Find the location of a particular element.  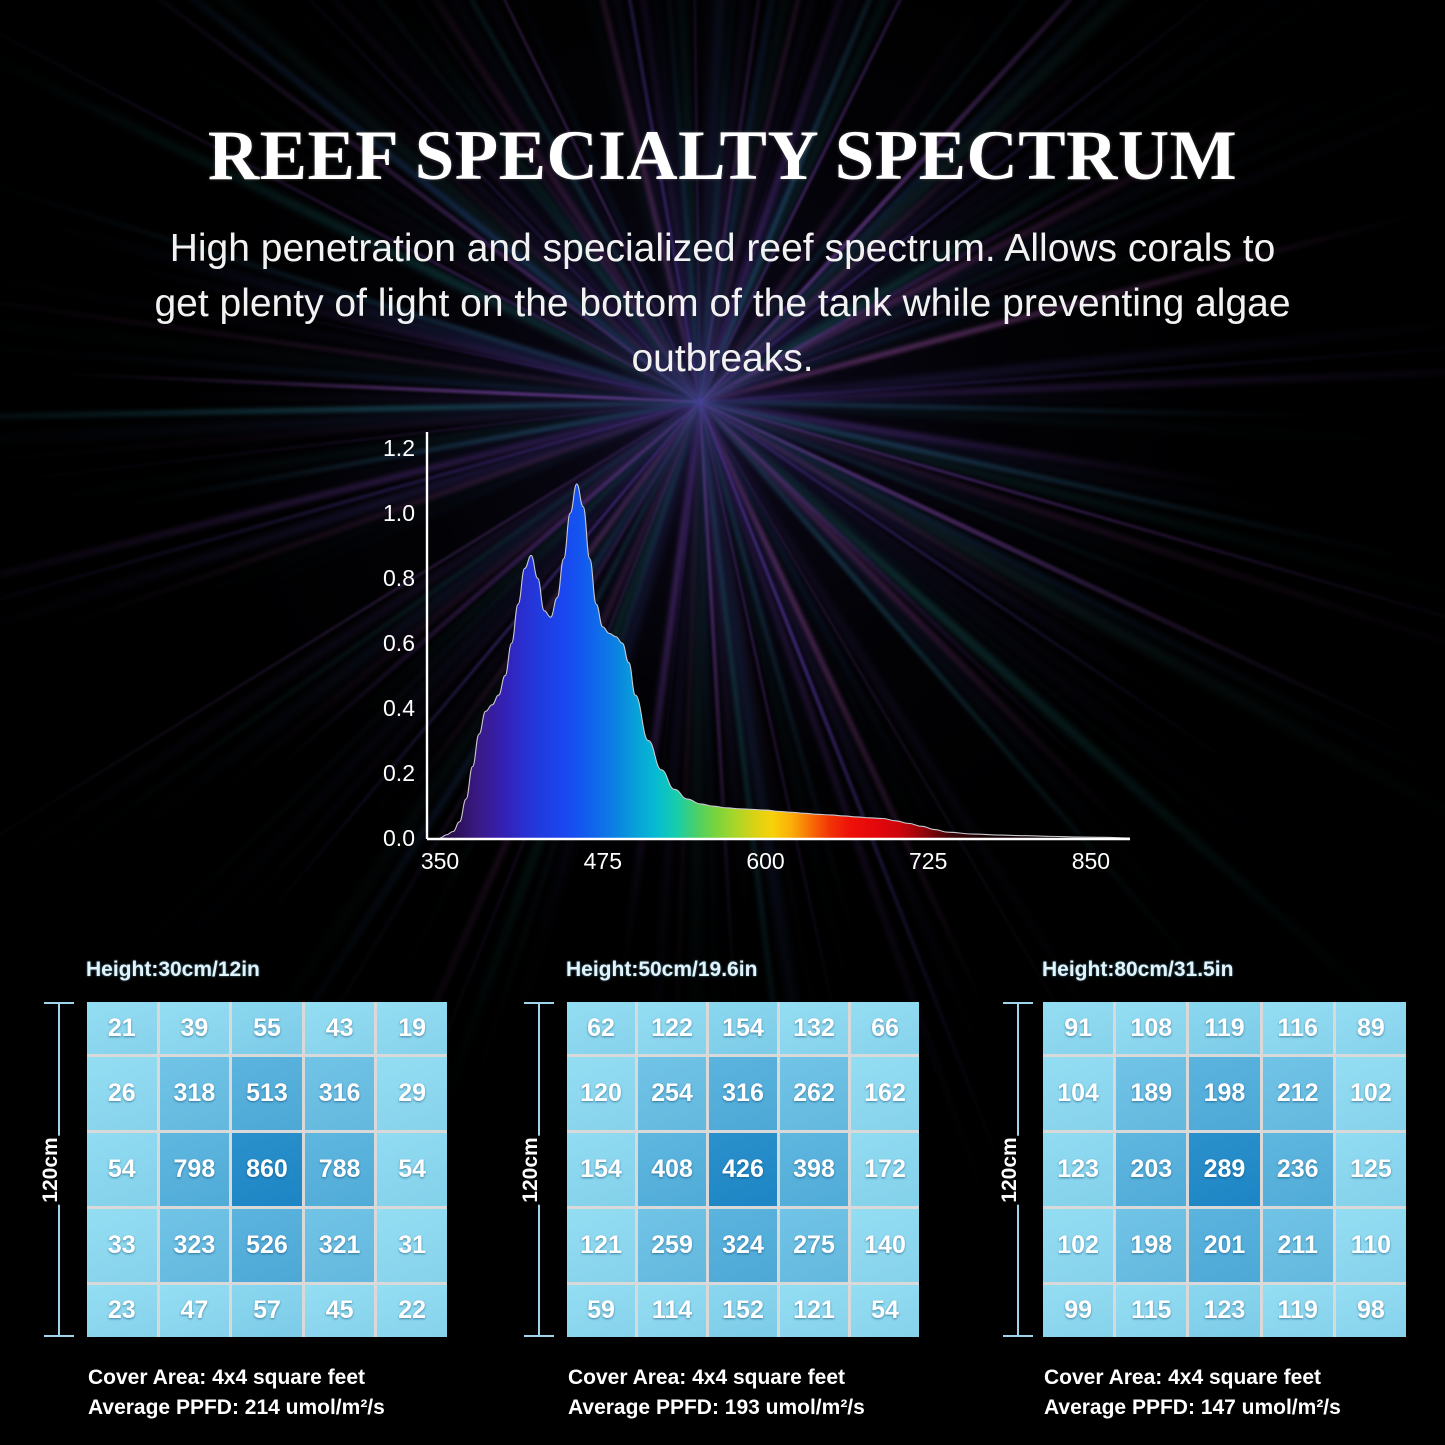

ppfd-value: 408 is located at coordinates (672, 1168).